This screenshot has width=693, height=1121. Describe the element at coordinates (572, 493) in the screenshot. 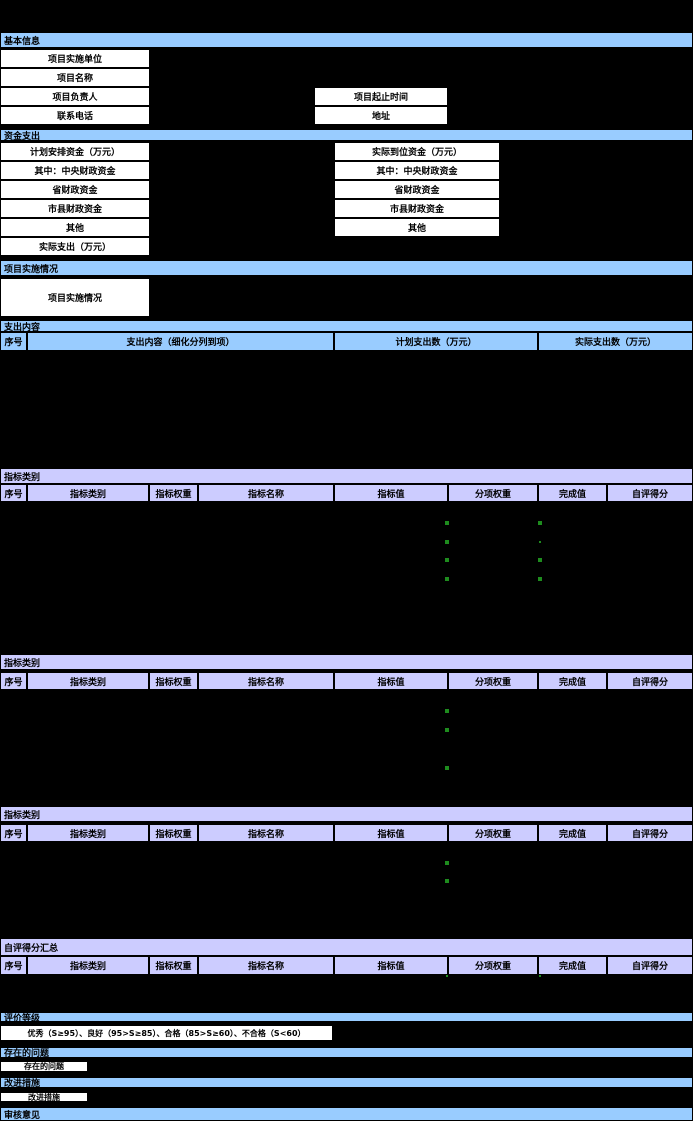

I see `ind1-col-completion: 完成值` at that location.